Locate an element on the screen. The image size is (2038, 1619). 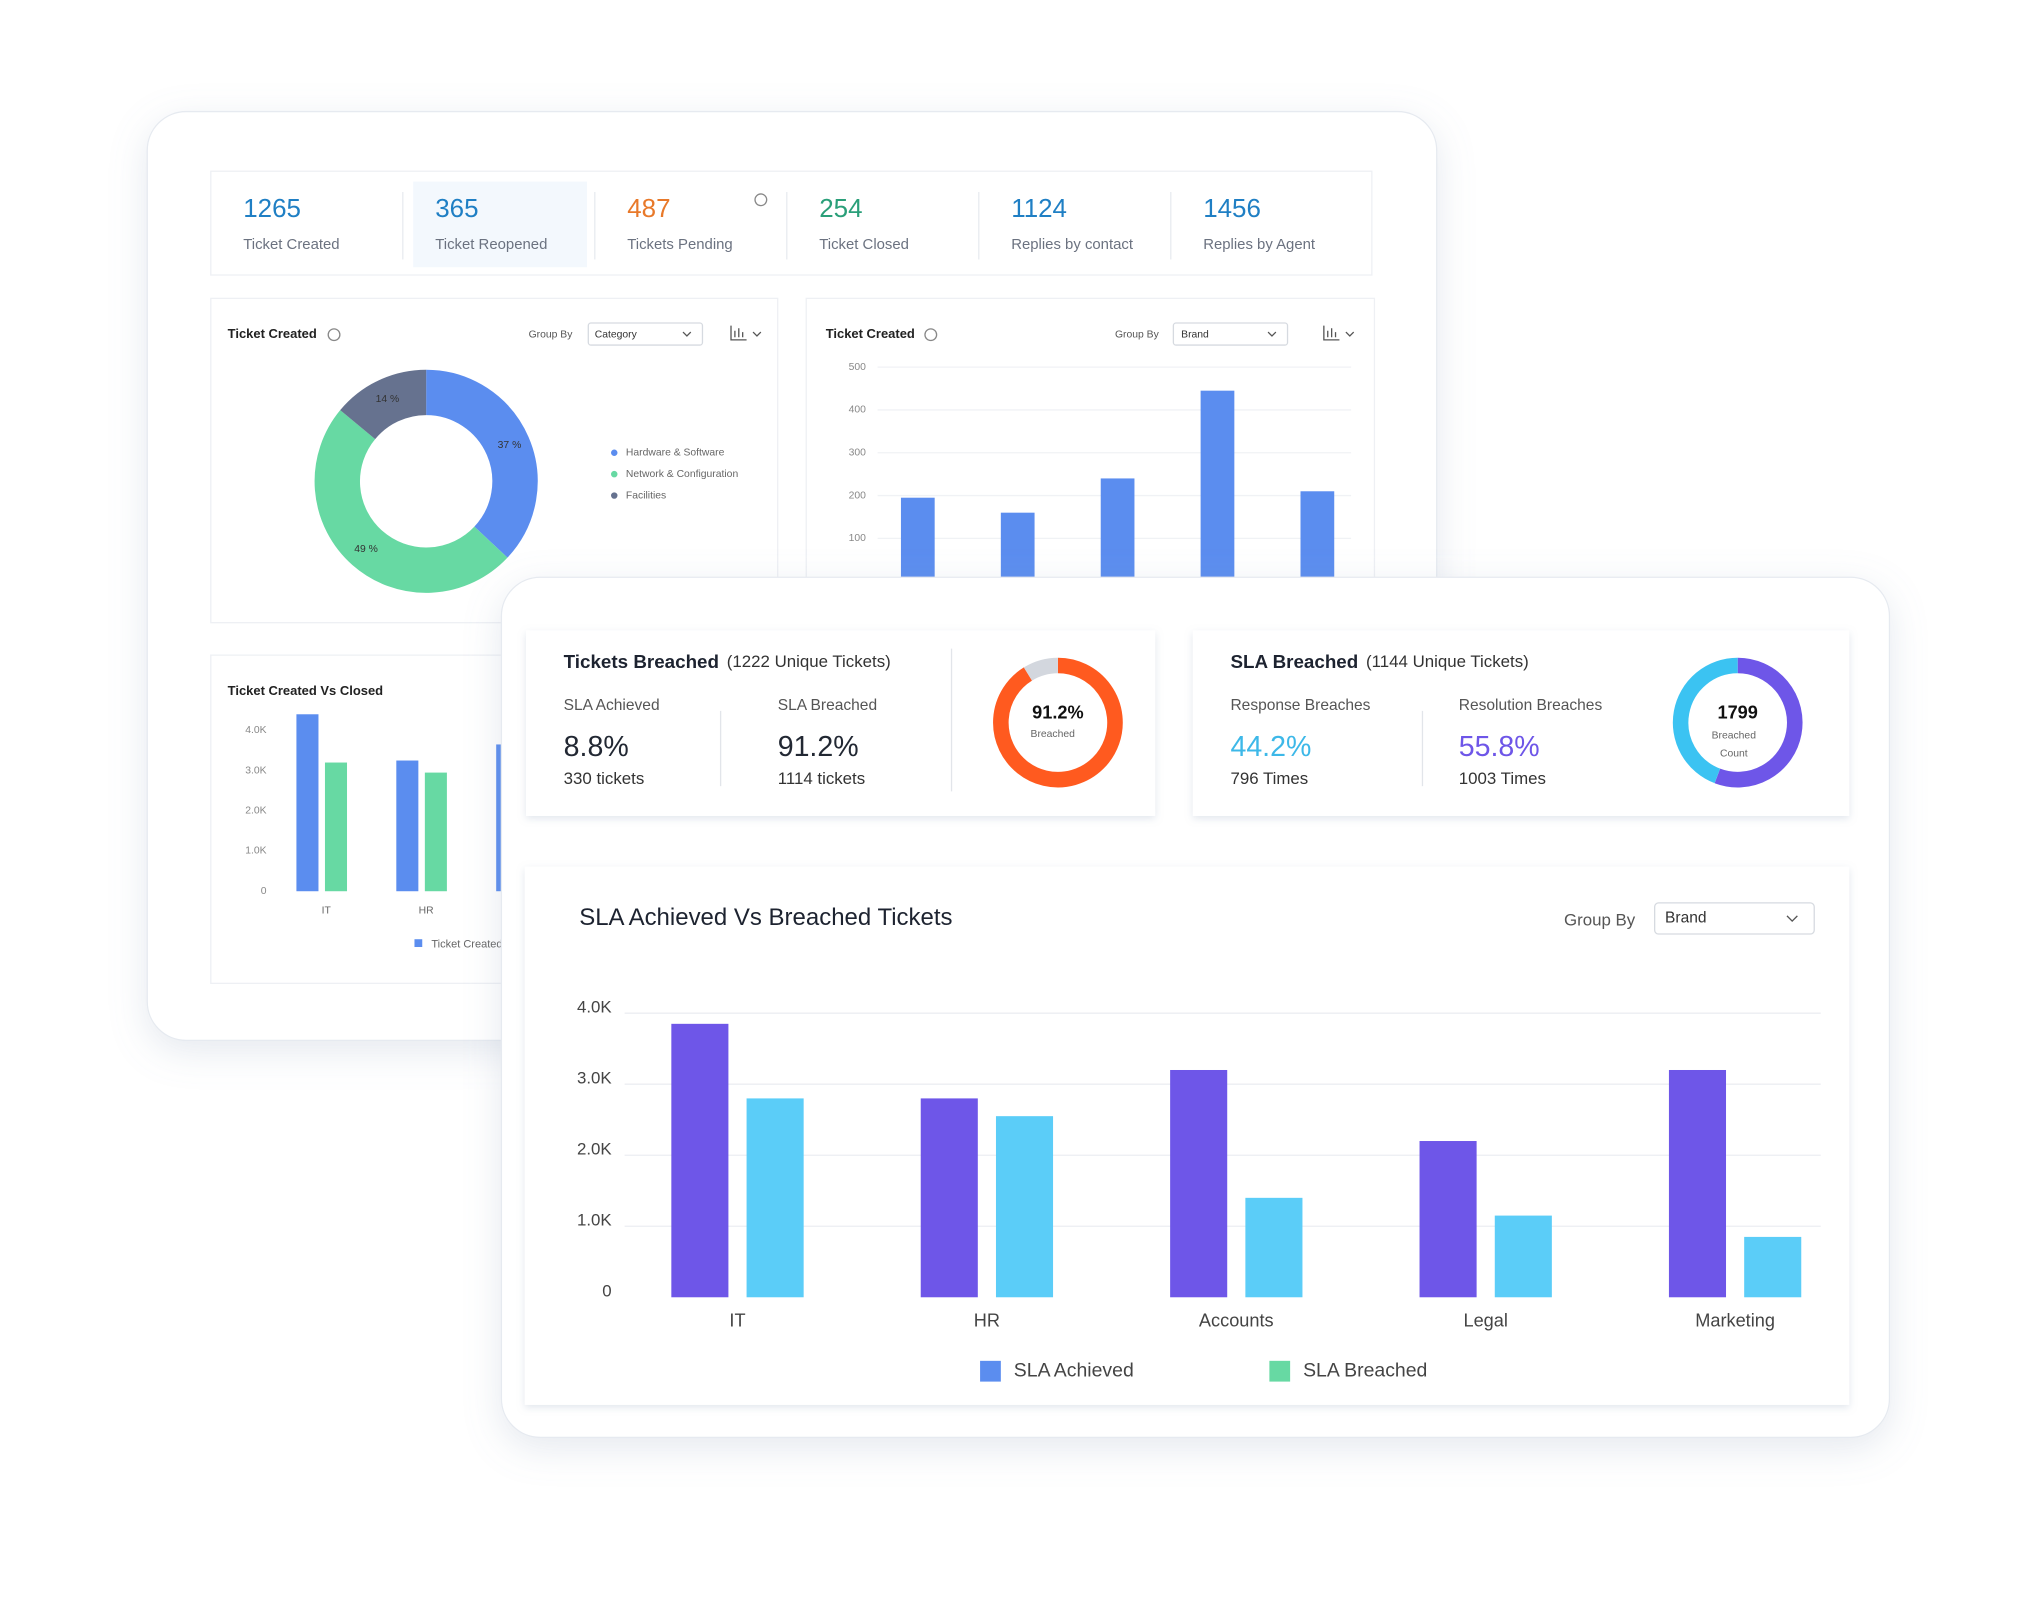
stat-label: Ticket Reopened is located at coordinates (491, 245).